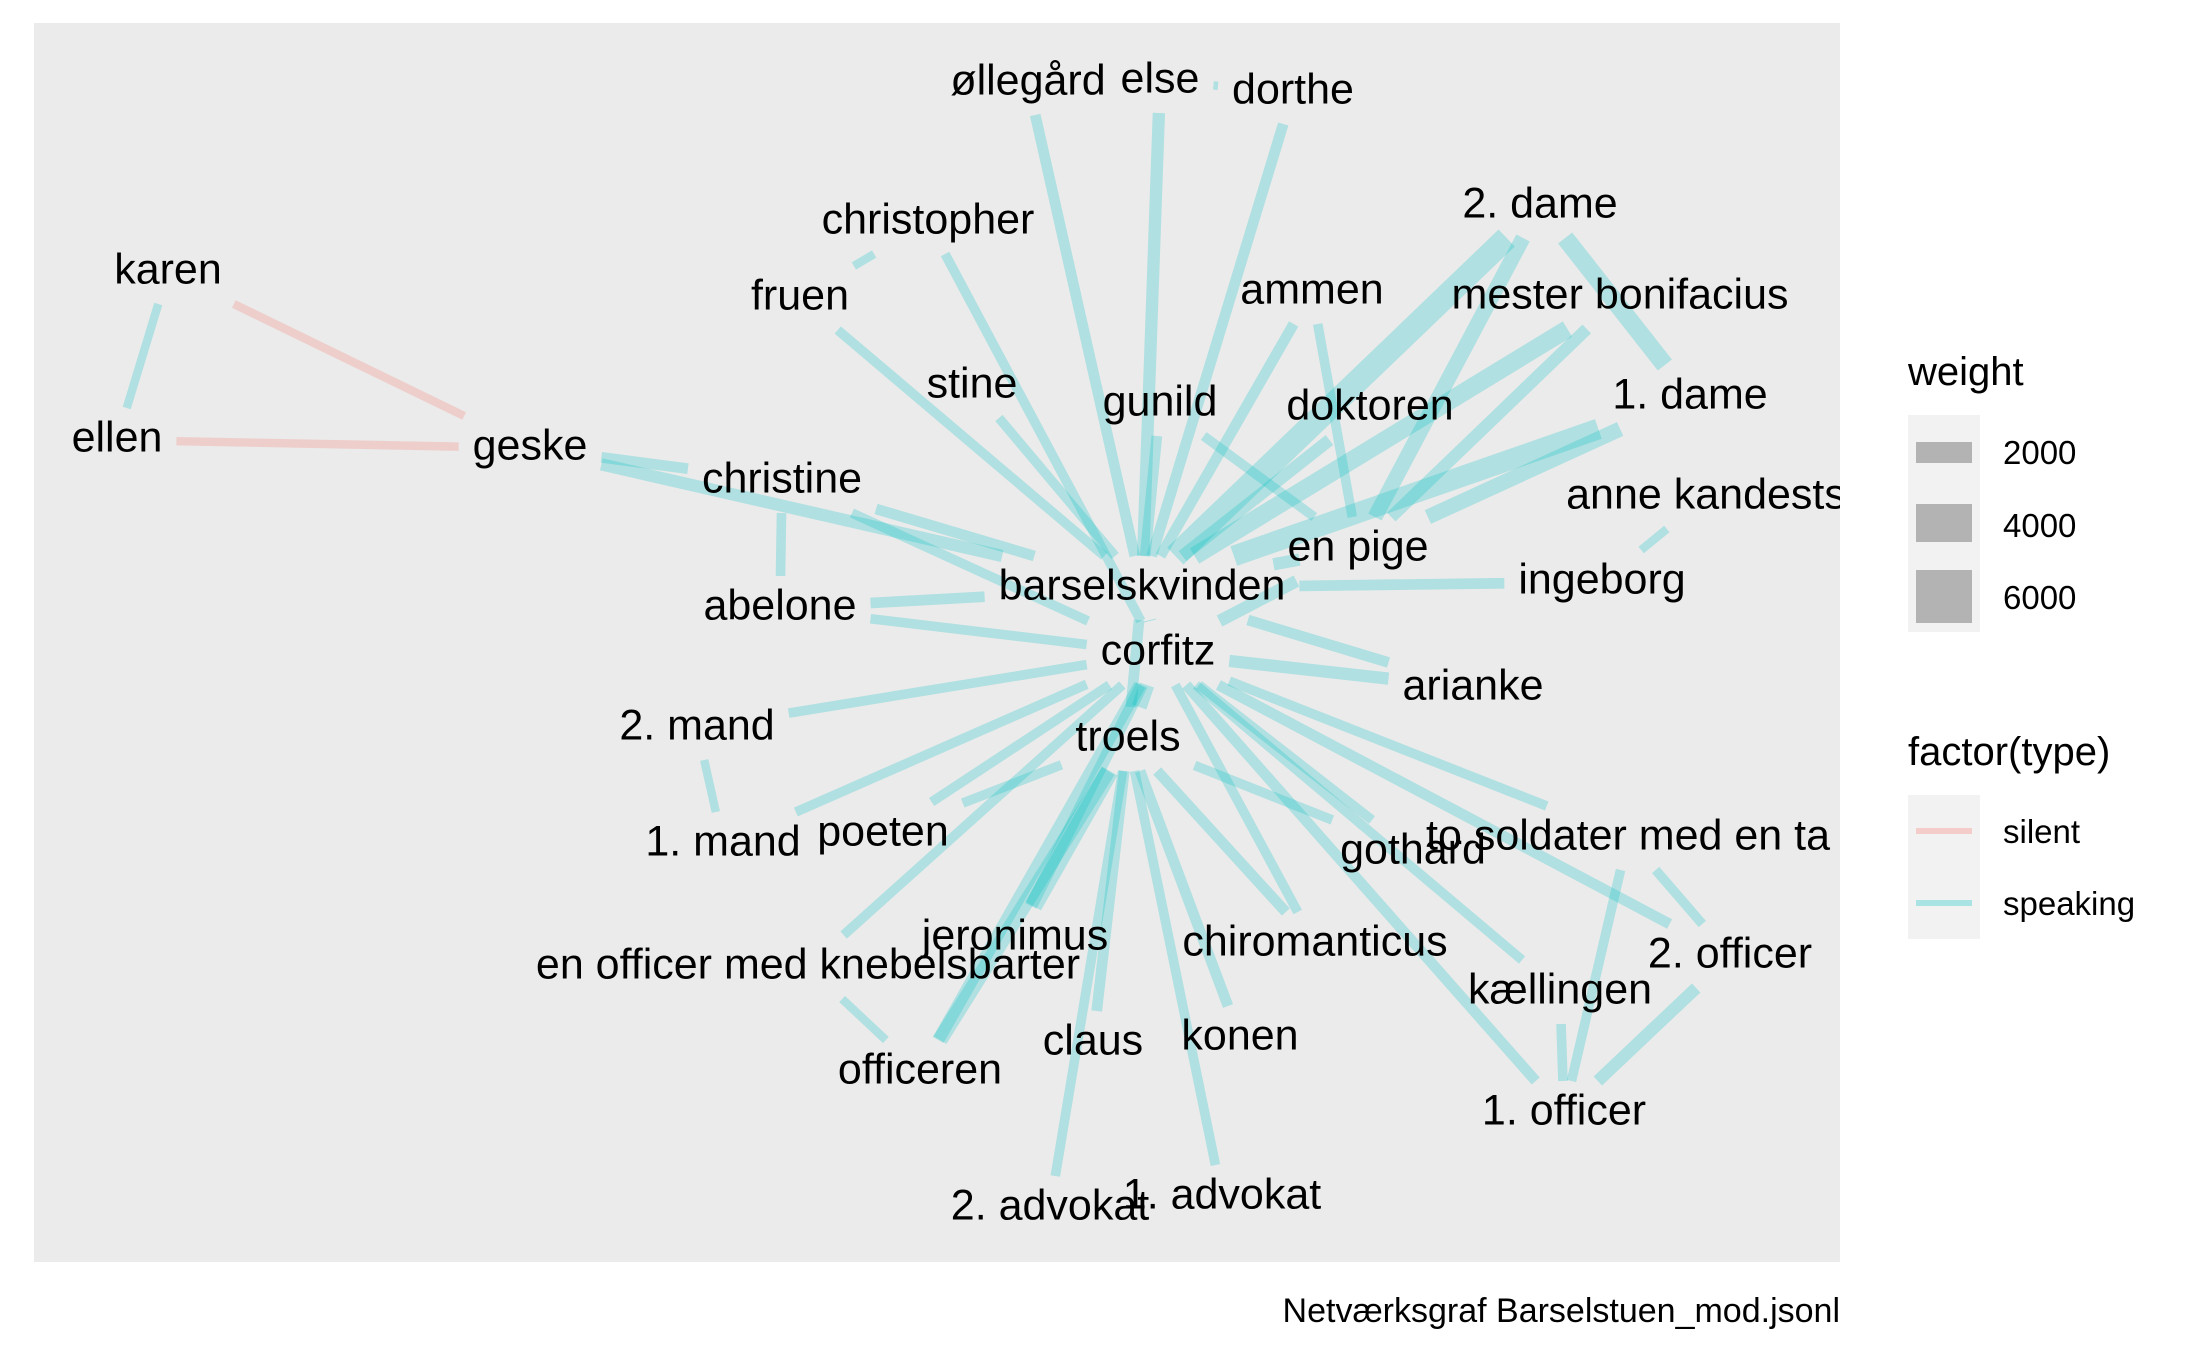 This screenshot has height=1350, width=2187. I want to click on edge-barselskvinden-enpige, so click(1286, 562).